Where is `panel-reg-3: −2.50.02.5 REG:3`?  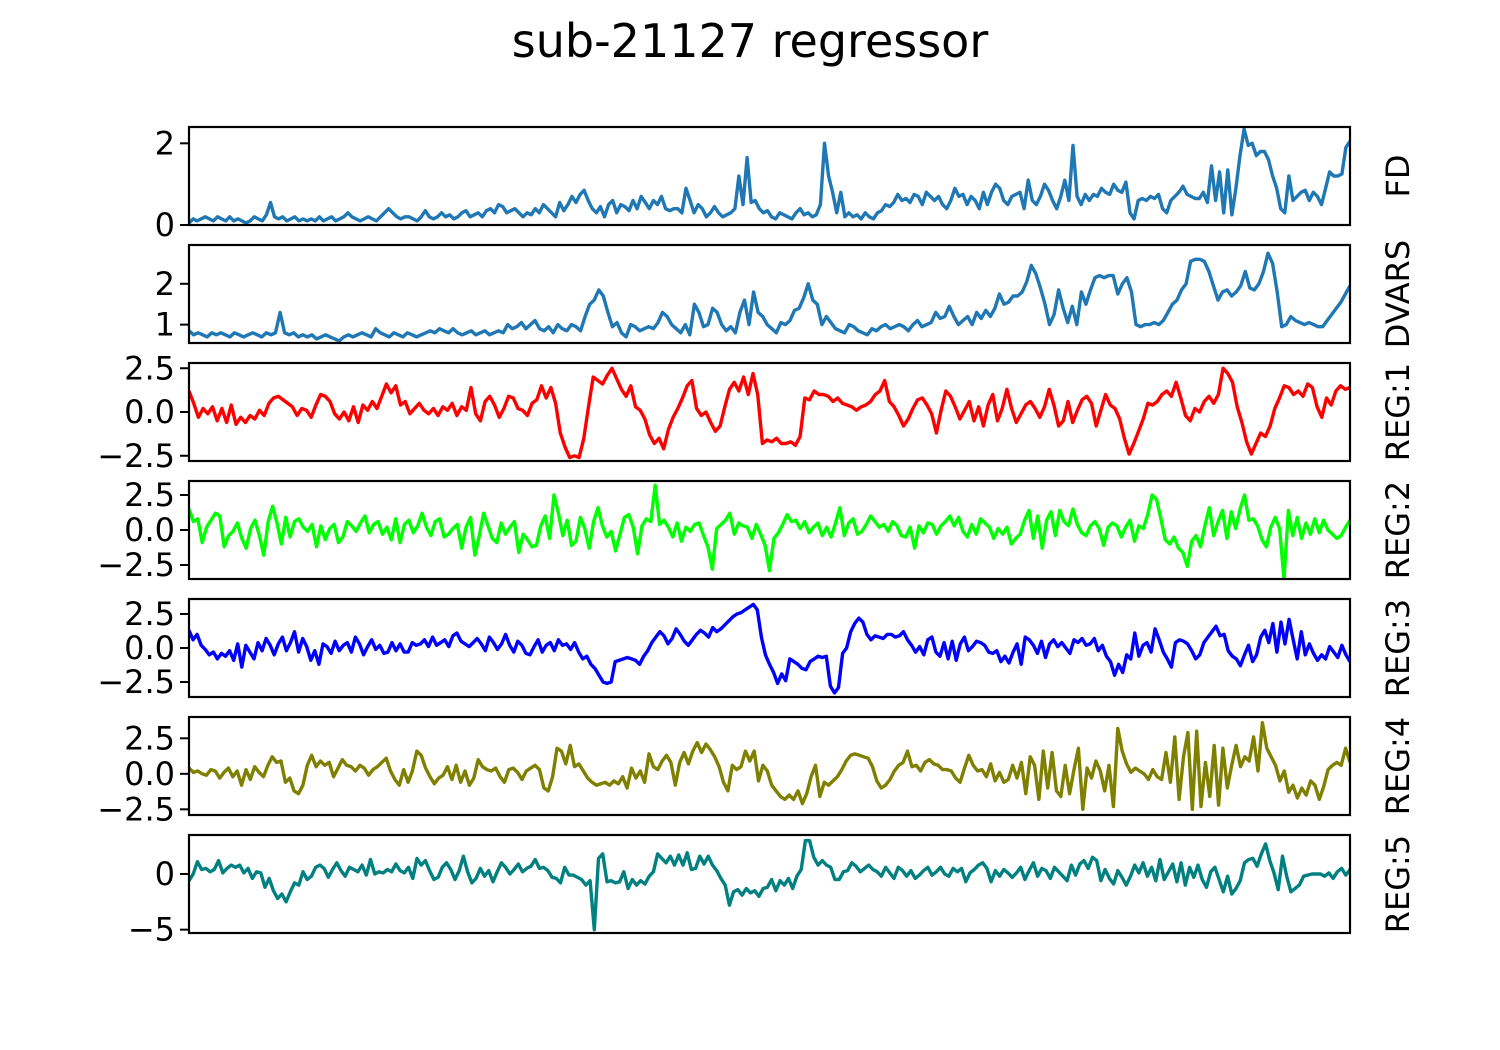 panel-reg-3: −2.50.02.5 REG:3 is located at coordinates (757, 648).